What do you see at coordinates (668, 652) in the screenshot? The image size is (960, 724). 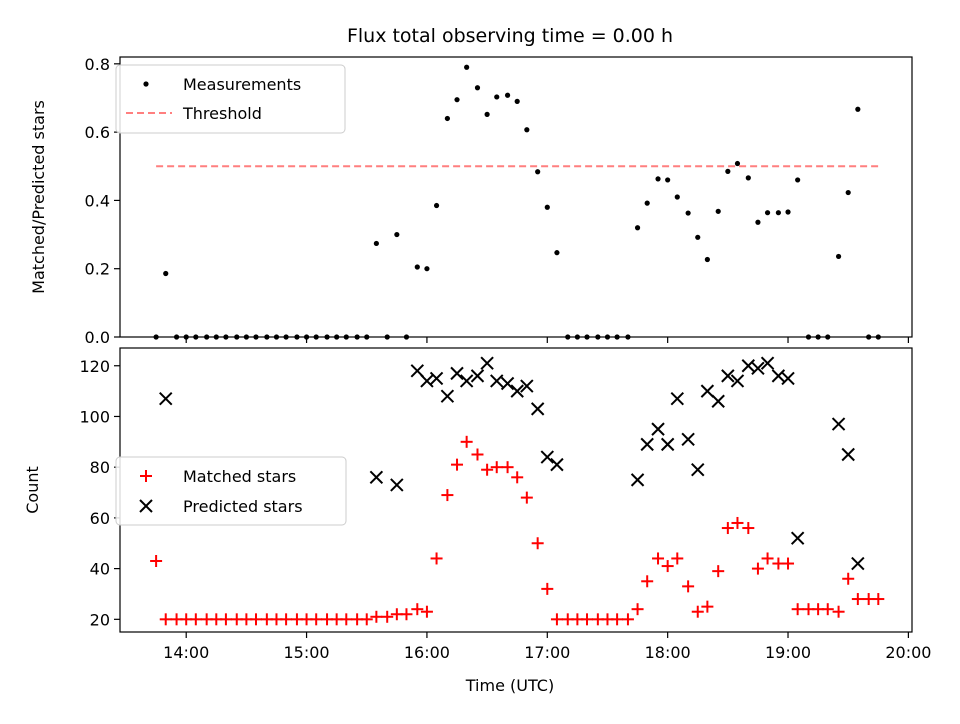 I see `x-tick-label: 18:00` at bounding box center [668, 652].